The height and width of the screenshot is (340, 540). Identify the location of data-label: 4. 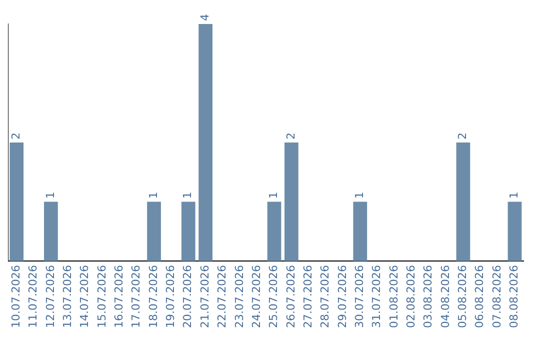
(205, 17).